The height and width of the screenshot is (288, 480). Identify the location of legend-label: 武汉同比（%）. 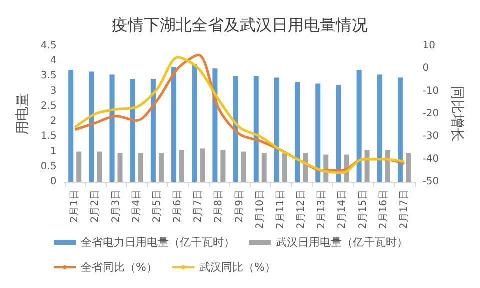
(237, 267).